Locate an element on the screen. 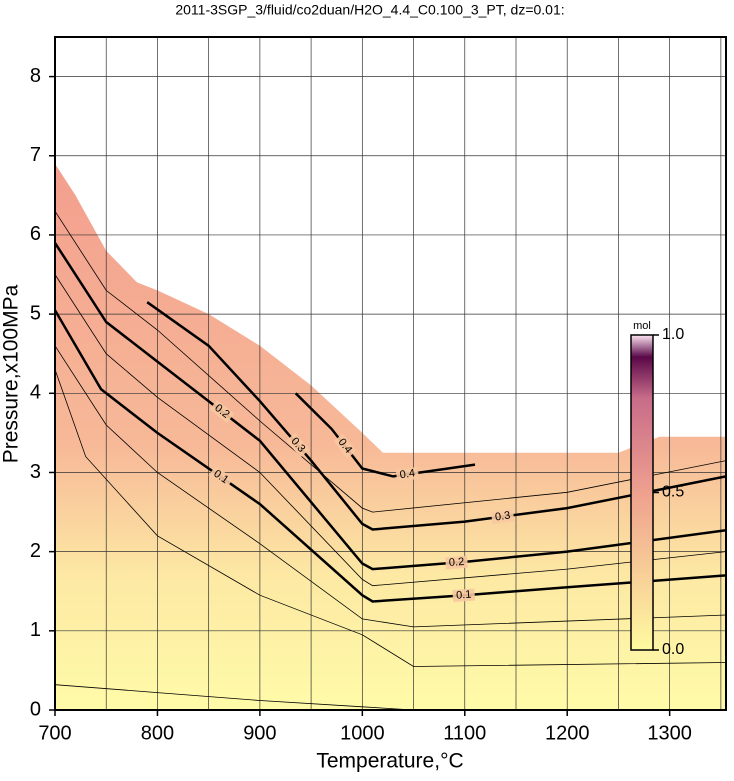 This screenshot has height=781, width=734. contour-label: 0.2 is located at coordinates (456, 562).